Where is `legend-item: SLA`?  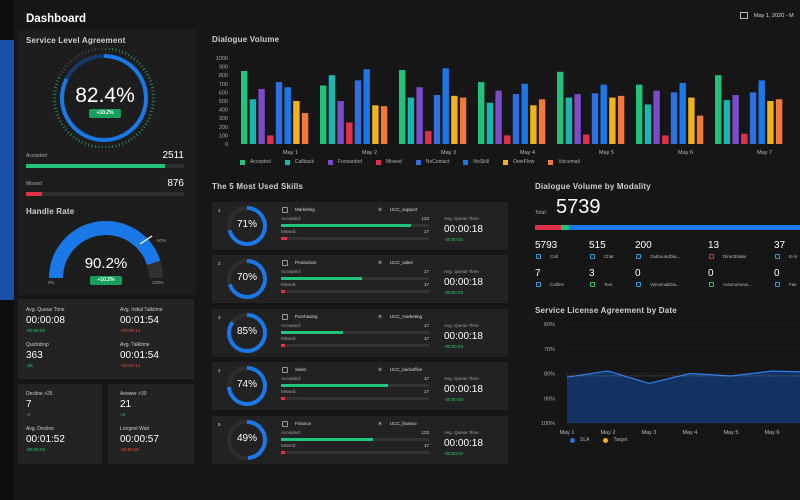 legend-item: SLA is located at coordinates (579, 440).